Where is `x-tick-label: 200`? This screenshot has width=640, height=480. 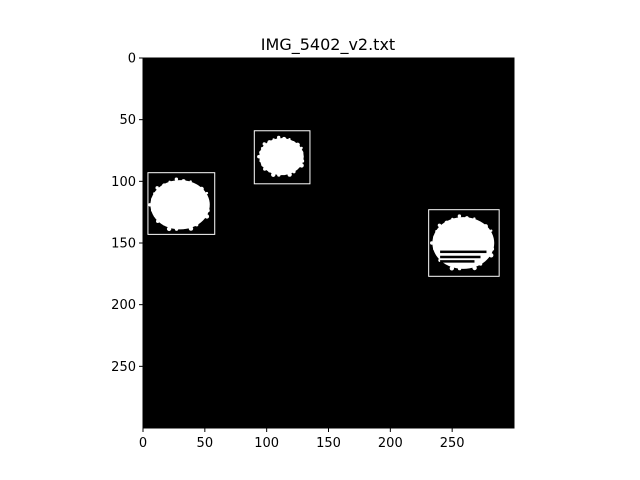 x-tick-label: 200 is located at coordinates (390, 443).